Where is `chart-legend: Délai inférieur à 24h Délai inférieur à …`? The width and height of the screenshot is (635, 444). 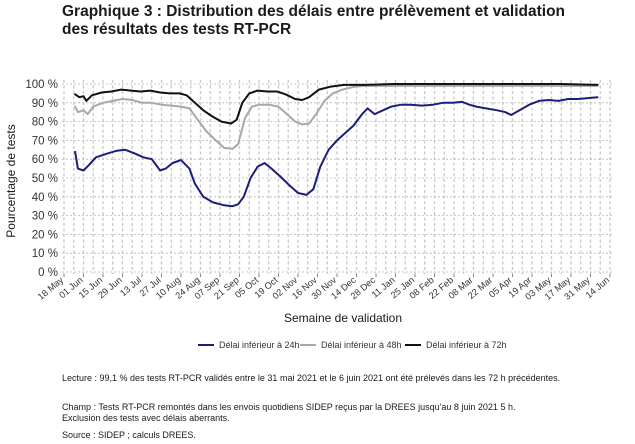 chart-legend: Délai inférieur à 24h Délai inférieur à … is located at coordinates (317, 347).